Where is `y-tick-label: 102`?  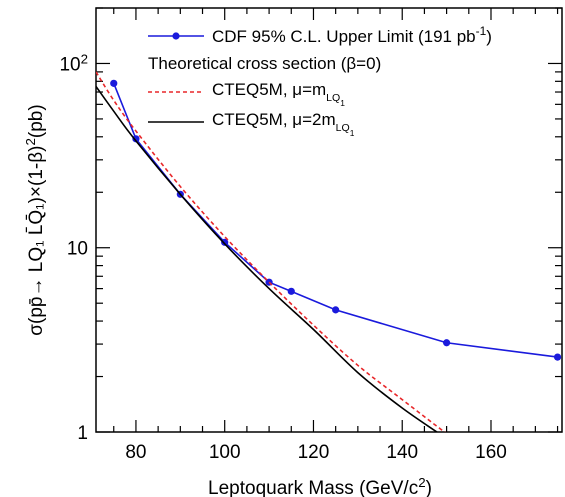 y-tick-label: 102 is located at coordinates (73, 63).